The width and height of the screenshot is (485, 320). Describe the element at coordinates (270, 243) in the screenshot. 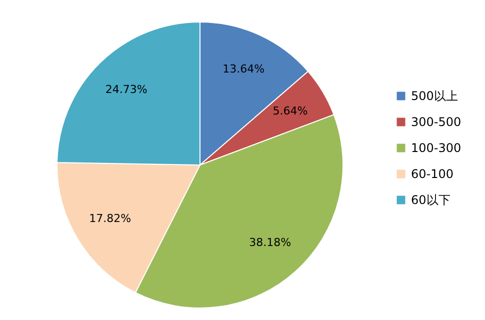

I see `data-label: 38.18%` at that location.